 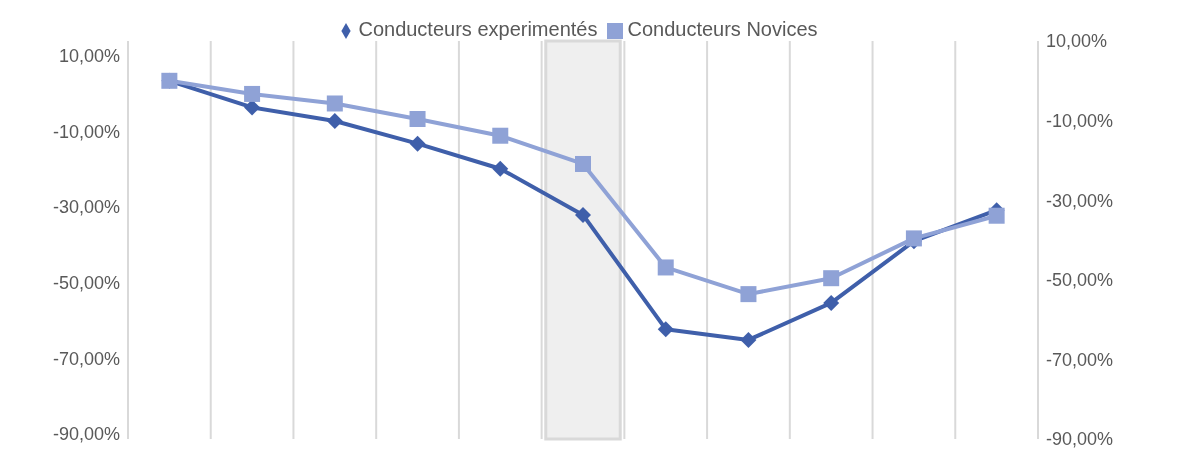 I want to click on y2-tick-label: -30,00%, so click(x=1080, y=200).